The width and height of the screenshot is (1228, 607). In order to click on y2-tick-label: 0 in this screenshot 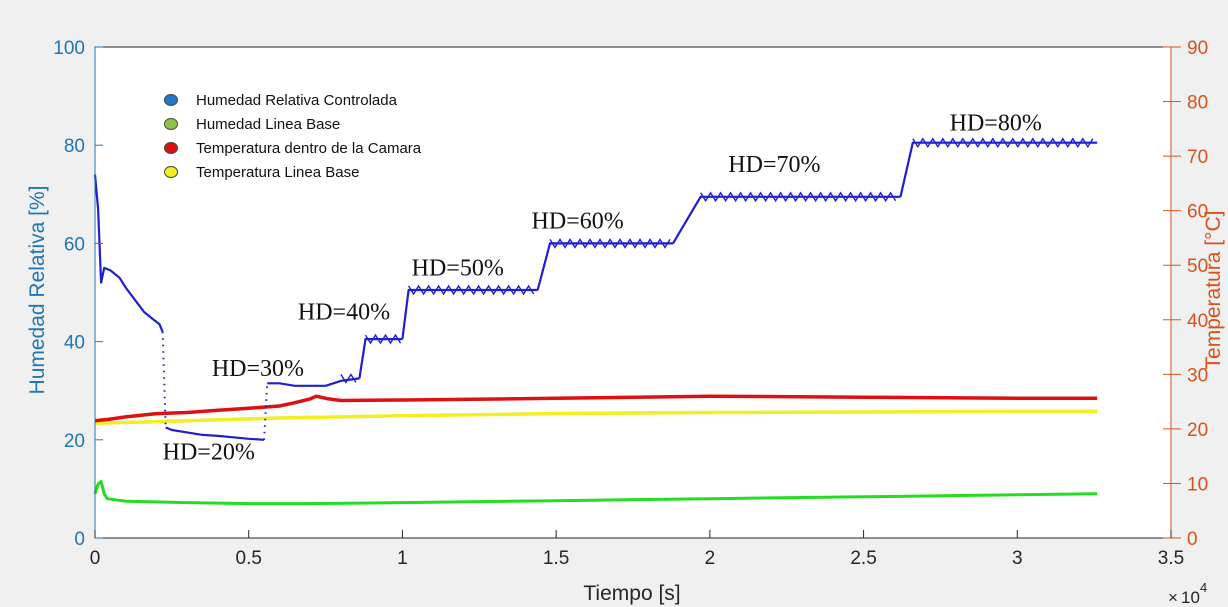, I will do `click(1192, 539)`.